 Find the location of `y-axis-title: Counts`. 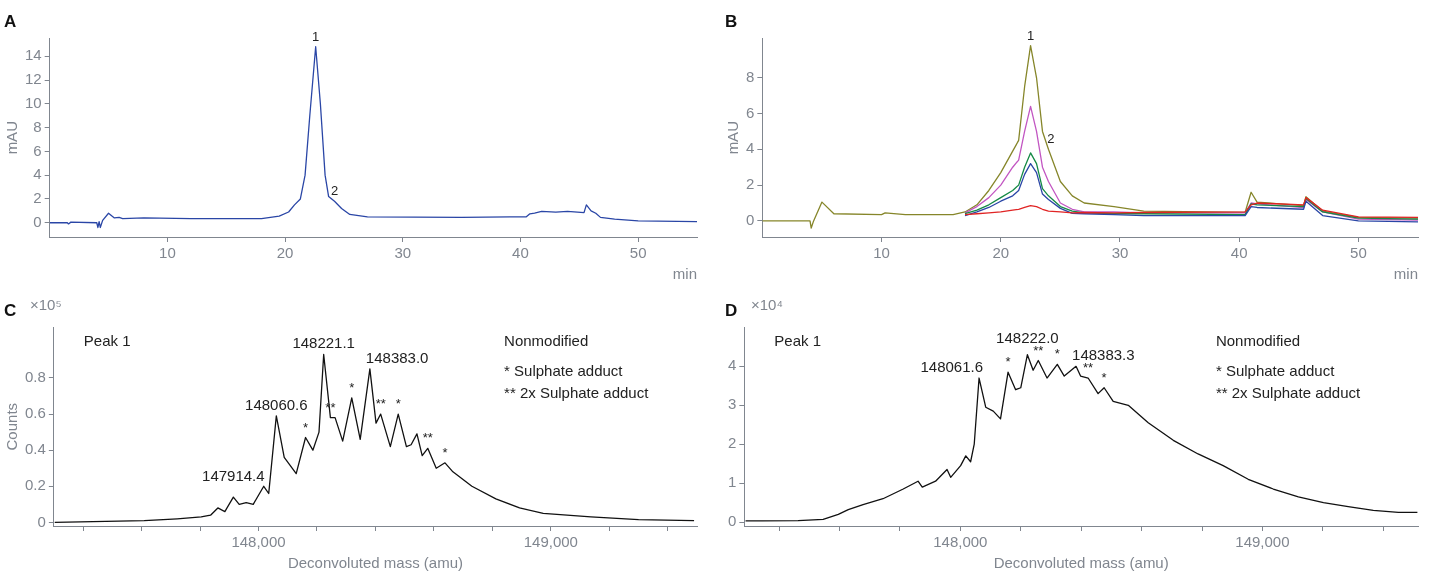

y-axis-title: Counts is located at coordinates (12, 426).